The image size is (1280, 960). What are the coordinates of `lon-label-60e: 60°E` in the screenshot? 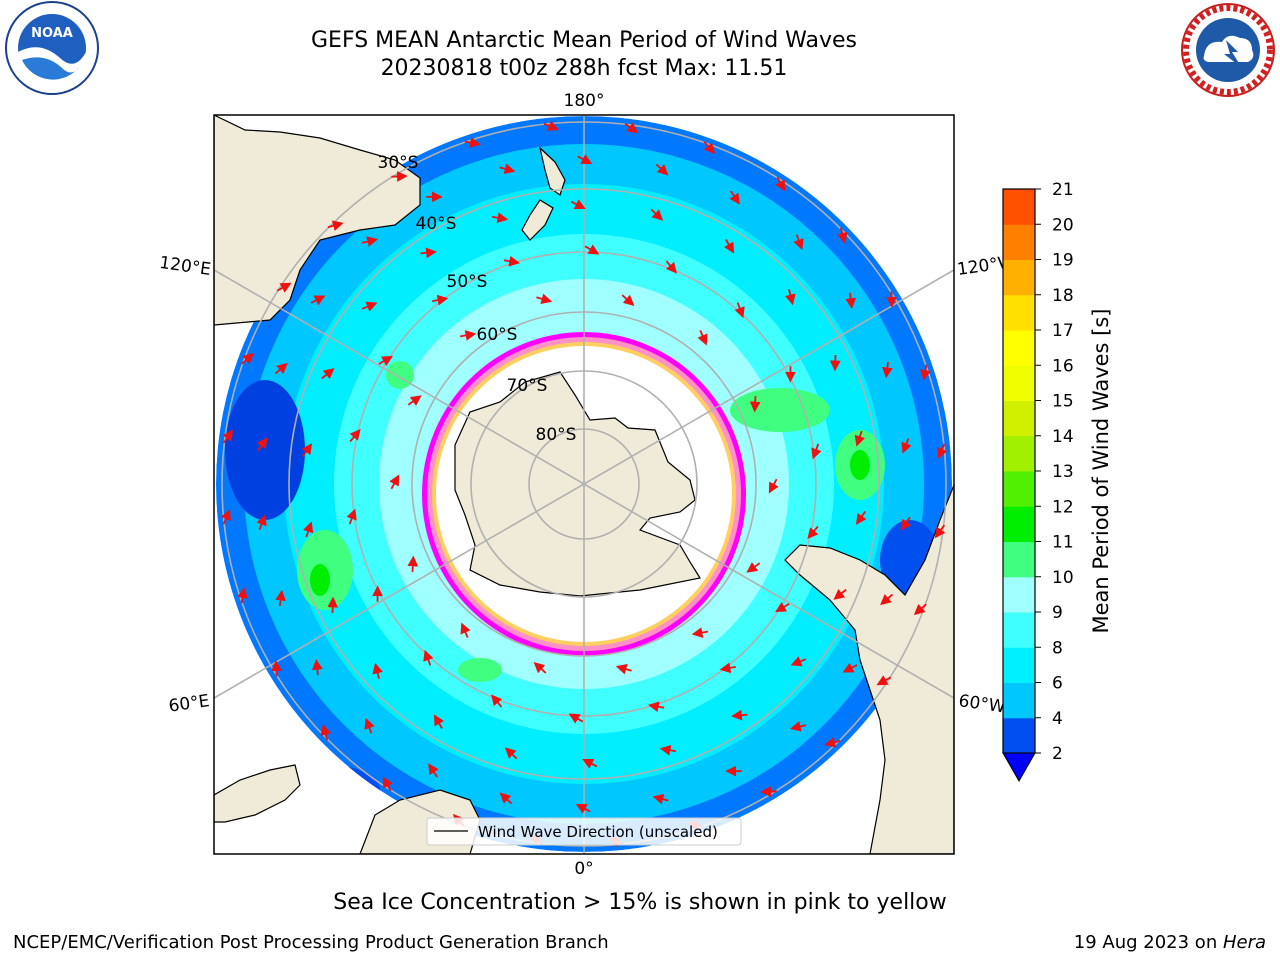 It's located at (188, 703).